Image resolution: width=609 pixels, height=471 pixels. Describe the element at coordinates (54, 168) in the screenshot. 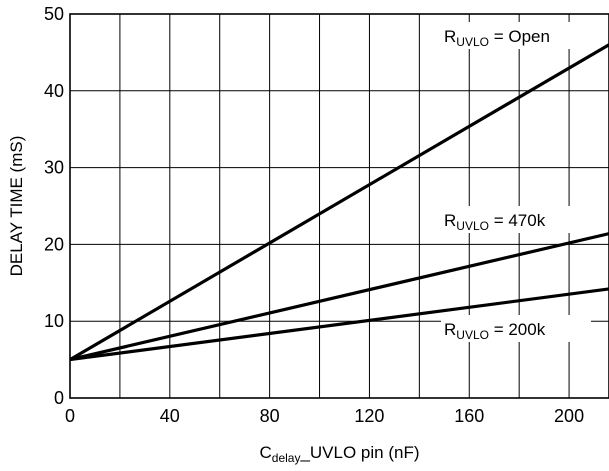

I see `y-tick-label: 30` at that location.